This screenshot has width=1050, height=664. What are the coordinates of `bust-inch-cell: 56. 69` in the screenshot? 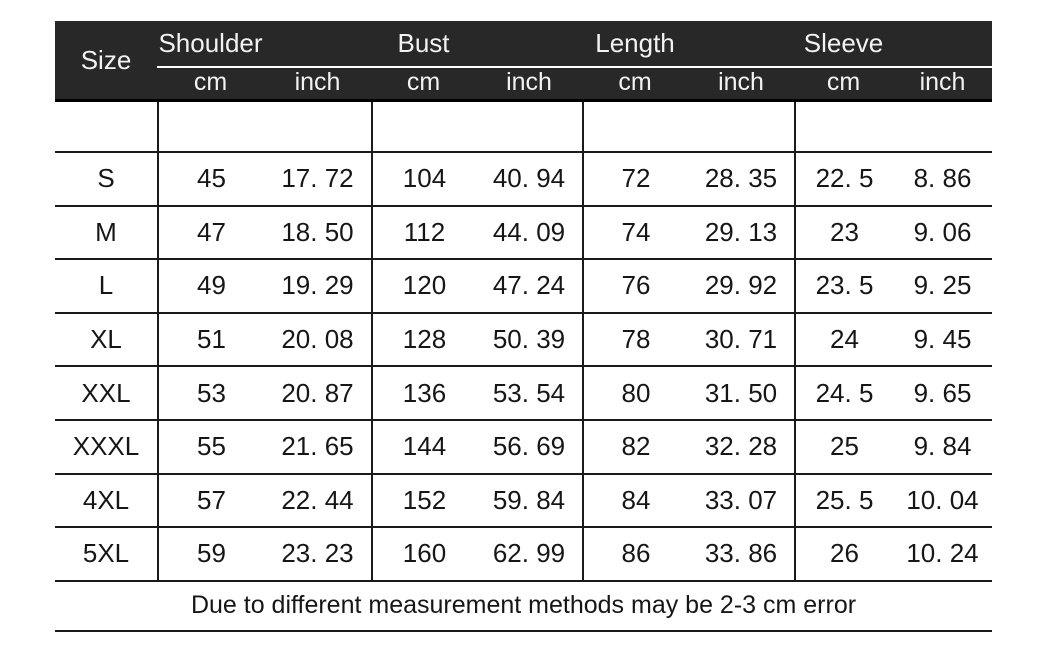 It's located at (529, 446).